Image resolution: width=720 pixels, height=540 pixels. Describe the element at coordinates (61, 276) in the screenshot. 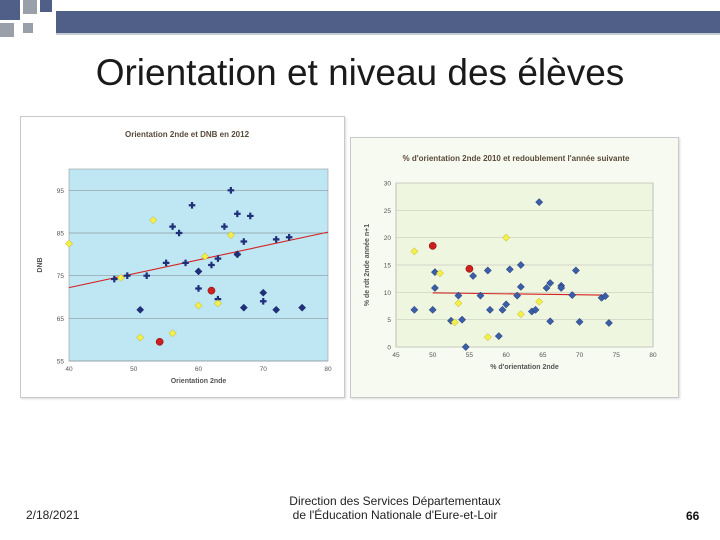

I see `chart1-y-tick-label: 75` at that location.